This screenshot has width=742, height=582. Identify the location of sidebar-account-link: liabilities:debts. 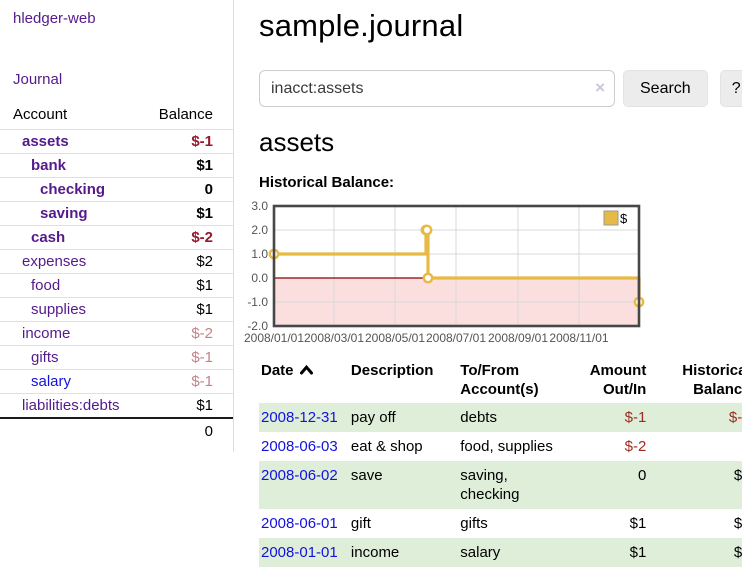
(71, 405).